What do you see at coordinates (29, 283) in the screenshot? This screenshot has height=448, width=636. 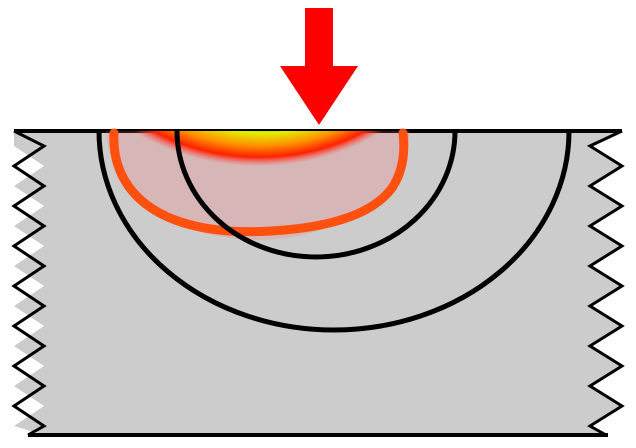 I see `left-zigzag` at bounding box center [29, 283].